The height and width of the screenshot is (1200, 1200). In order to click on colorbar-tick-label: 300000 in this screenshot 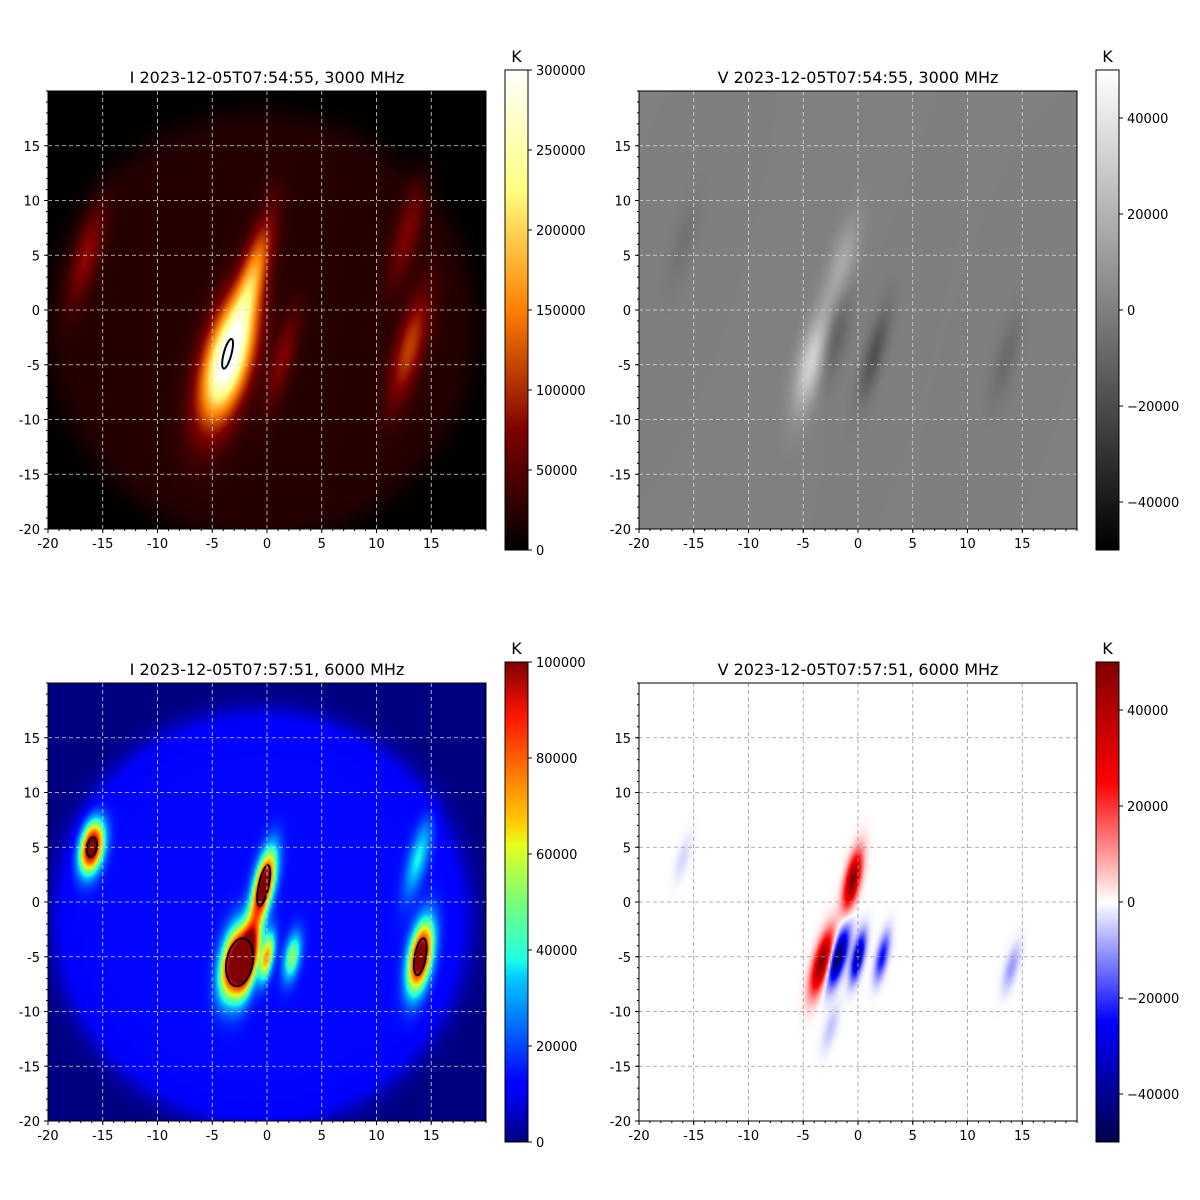, I will do `click(561, 71)`.